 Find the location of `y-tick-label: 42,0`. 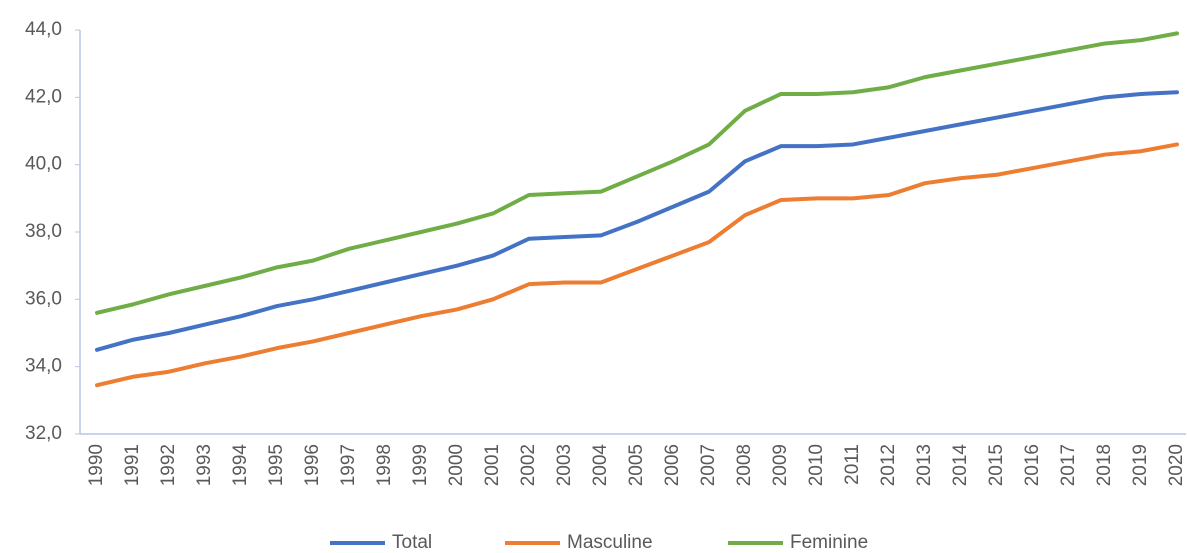

y-tick-label: 42,0 is located at coordinates (43, 96).